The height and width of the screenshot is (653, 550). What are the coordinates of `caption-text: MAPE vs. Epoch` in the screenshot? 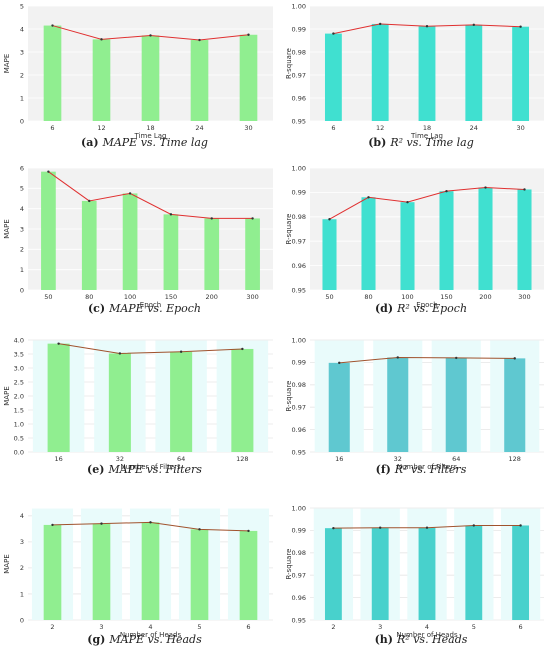 It's located at (154, 308).